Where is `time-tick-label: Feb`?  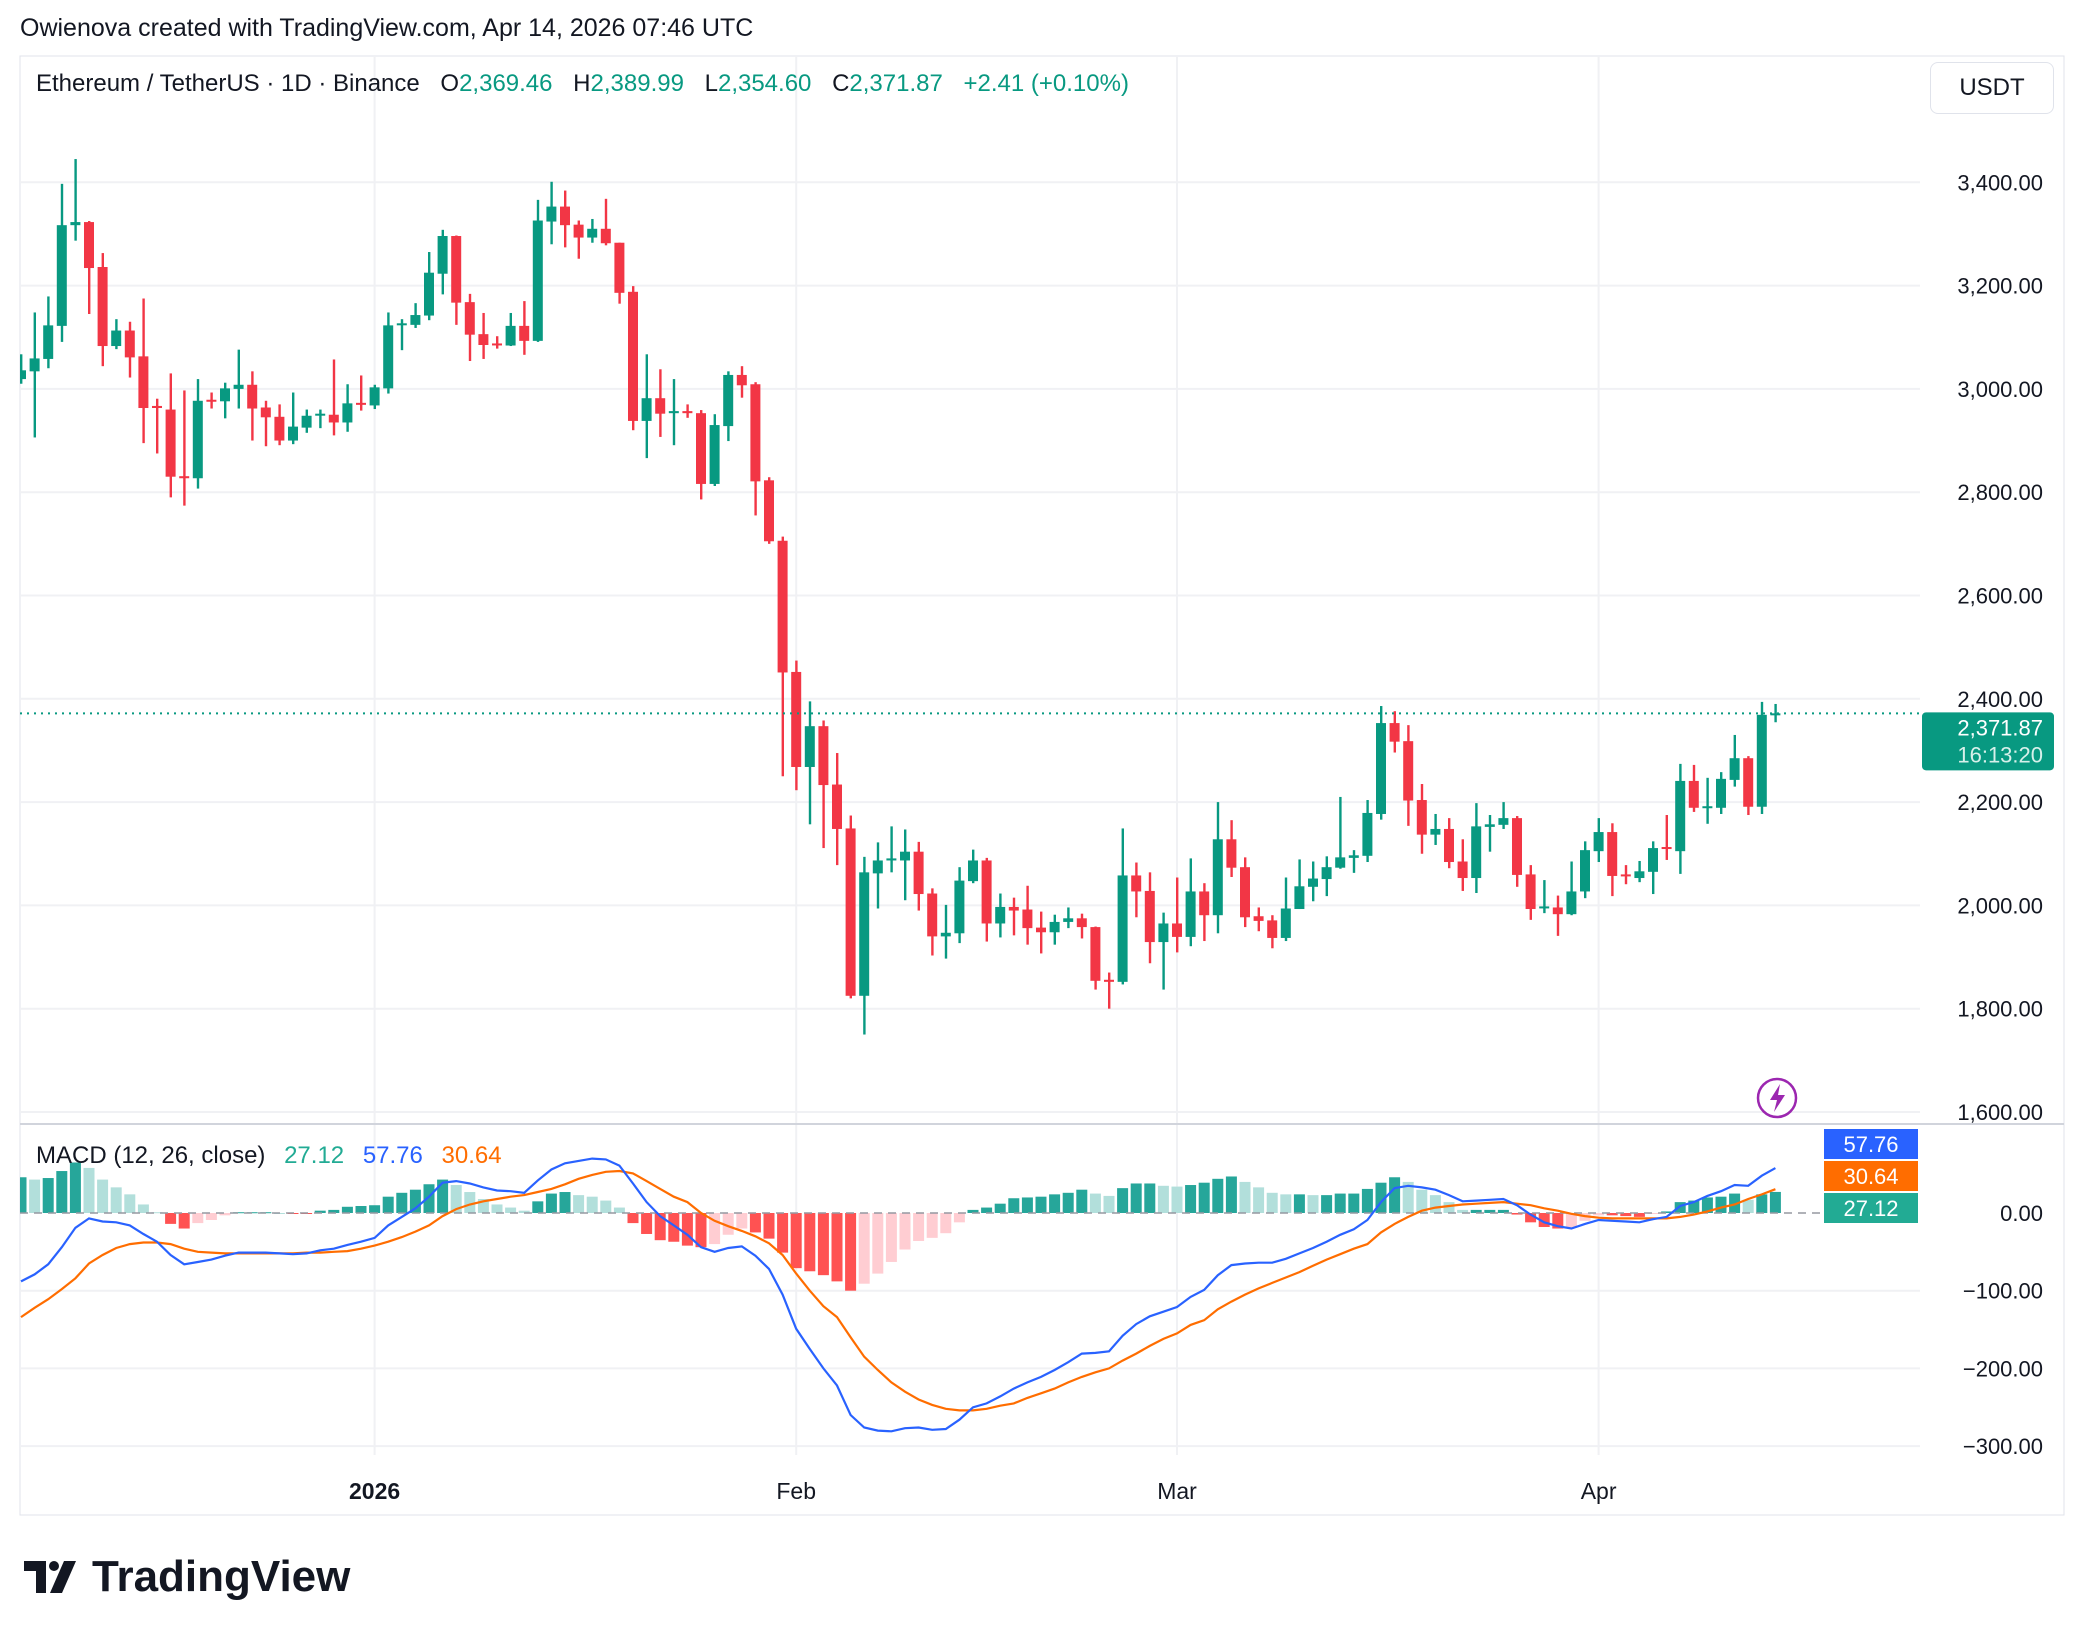
time-tick-label: Feb is located at coordinates (796, 1491).